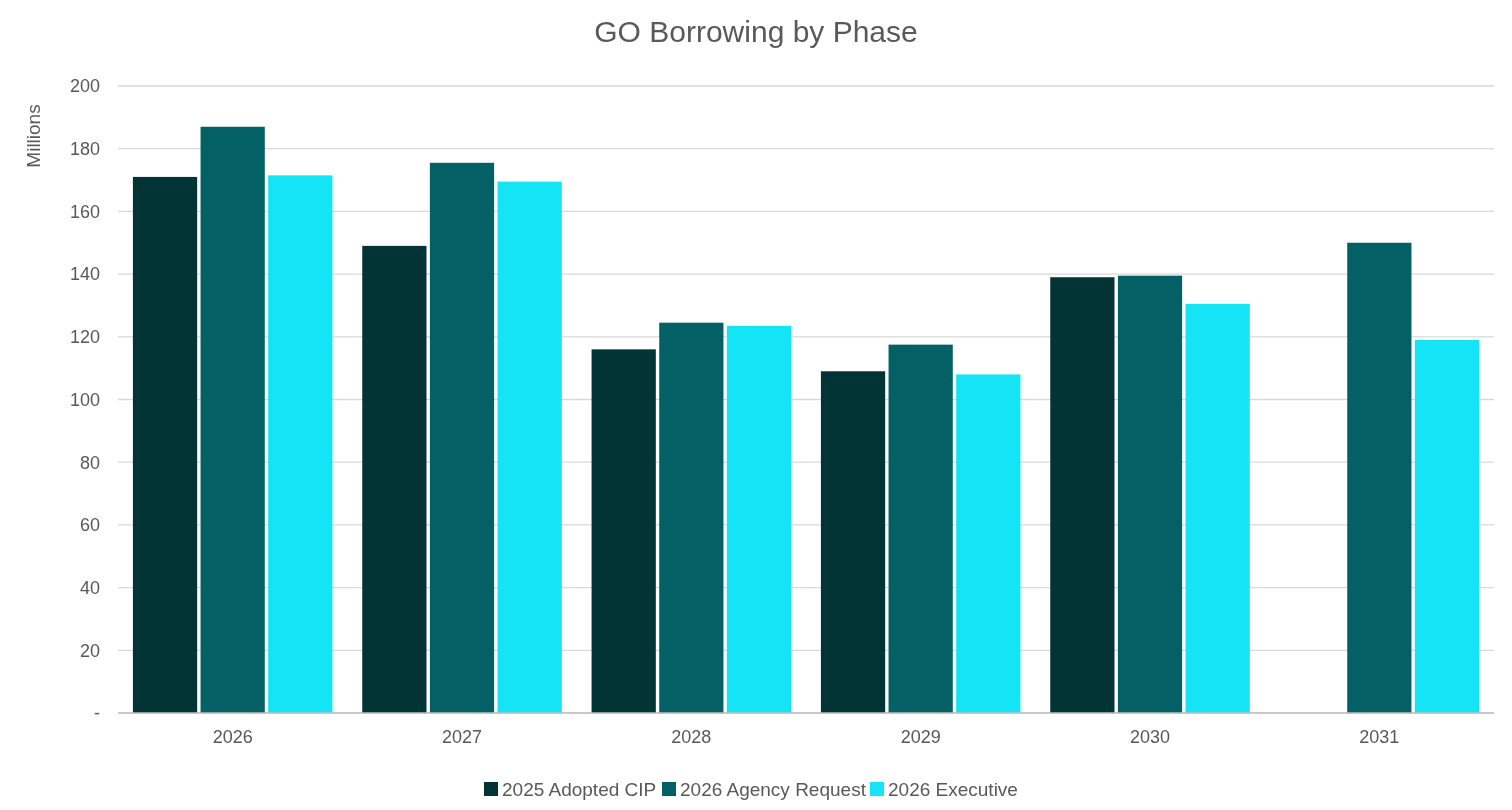 The image size is (1512, 810). I want to click on y-tick-label: 100, so click(84, 399).